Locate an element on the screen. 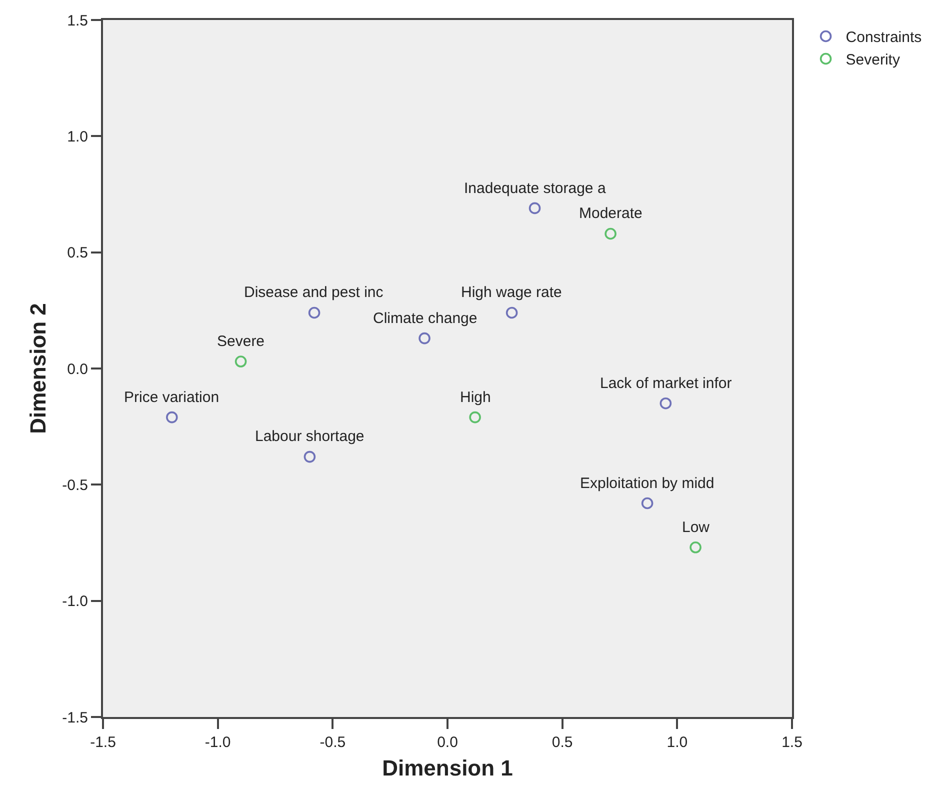  annotation: Moderate is located at coordinates (610, 213).